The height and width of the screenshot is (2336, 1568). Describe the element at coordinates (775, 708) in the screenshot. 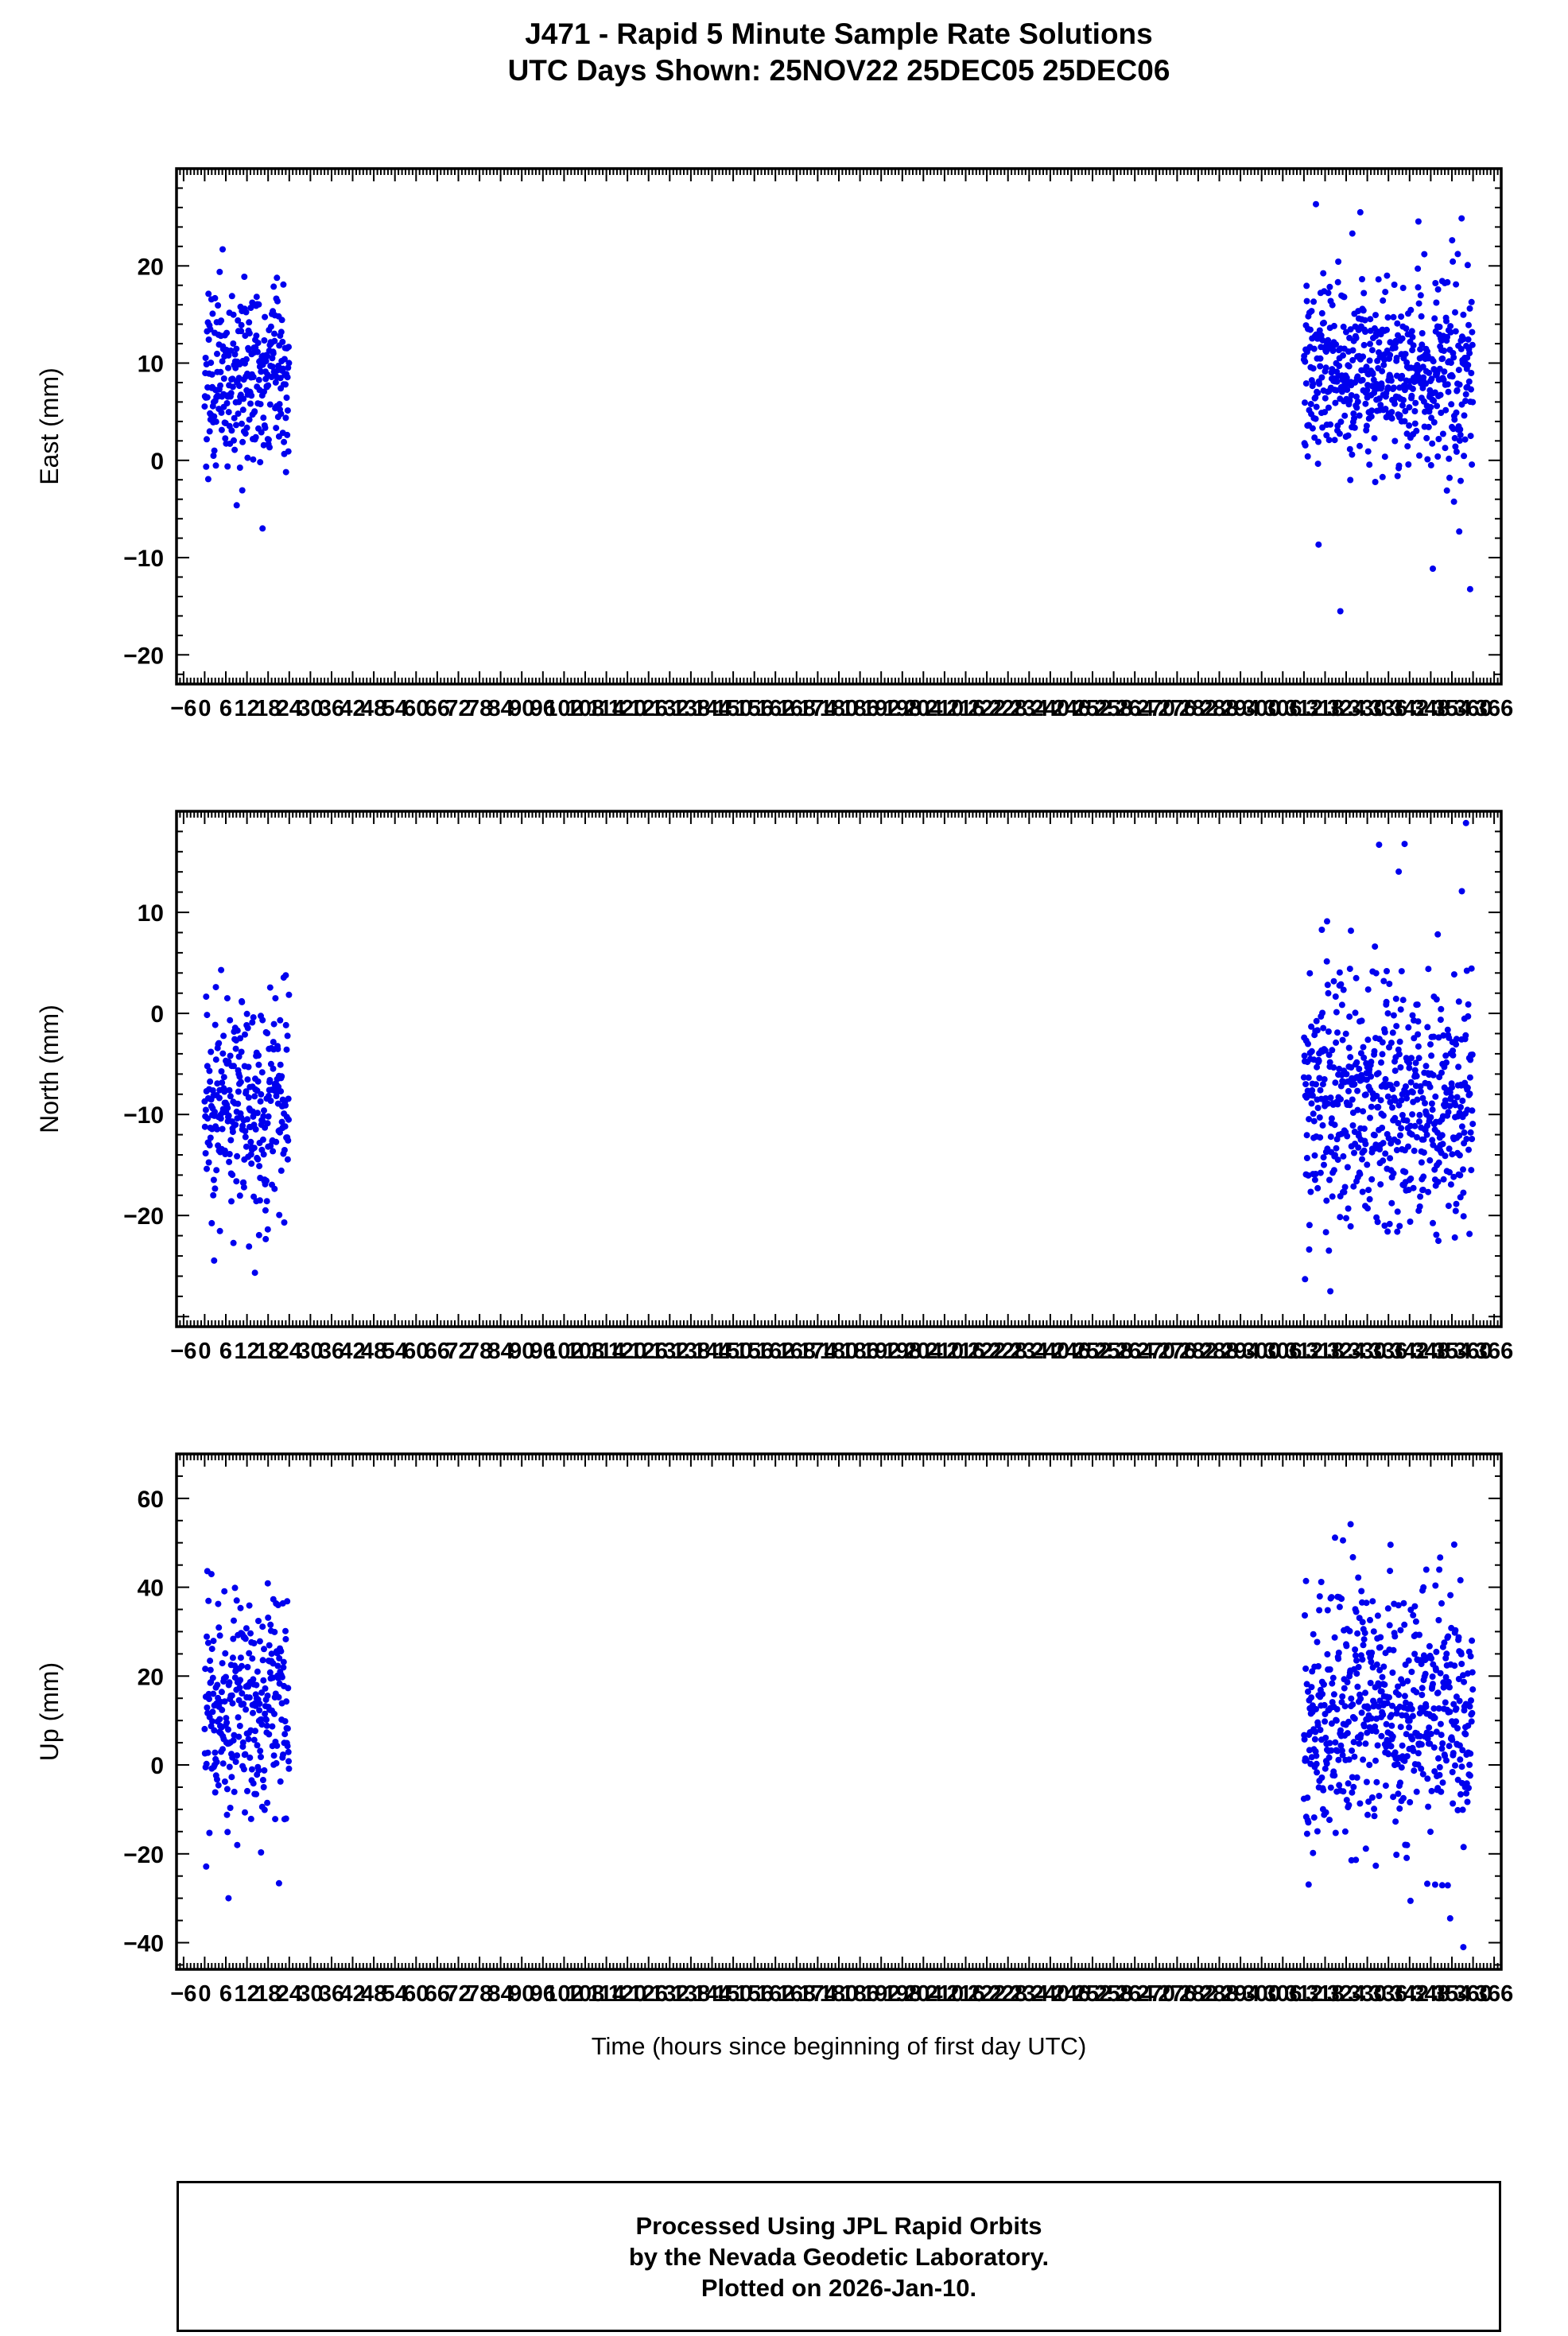

I see `svg-text: 162` at that location.